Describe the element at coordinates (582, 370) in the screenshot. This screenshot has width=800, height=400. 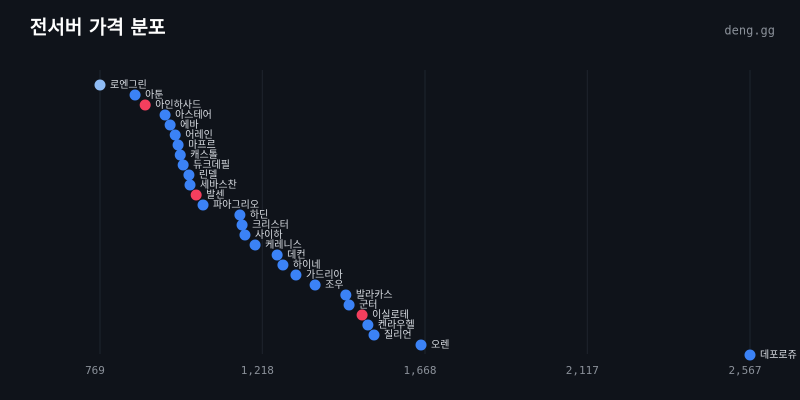
I see `x-tick-label: 2,117` at that location.